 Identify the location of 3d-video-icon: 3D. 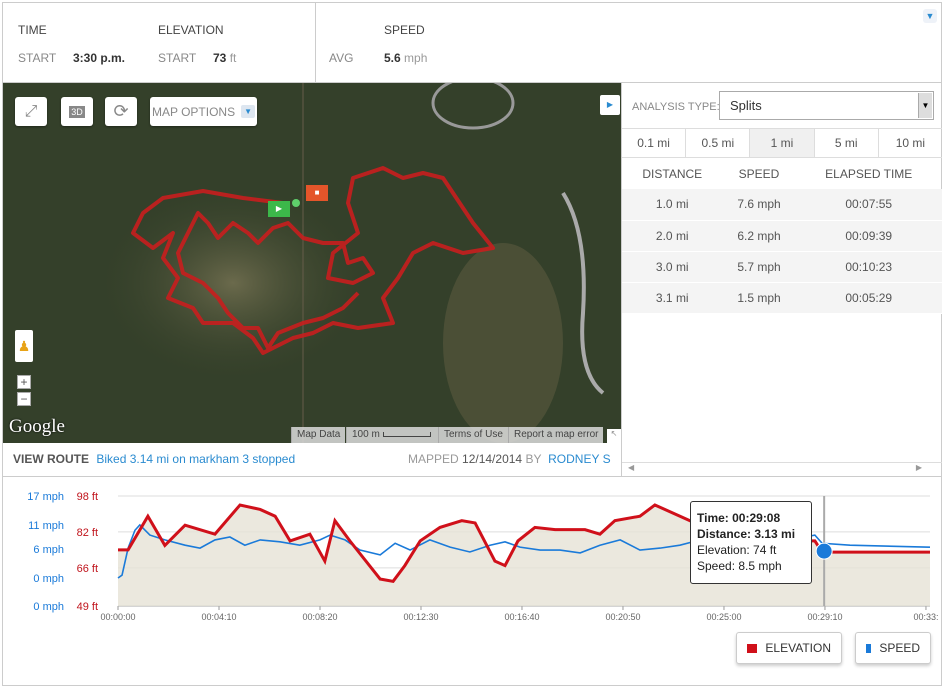
(77, 111).